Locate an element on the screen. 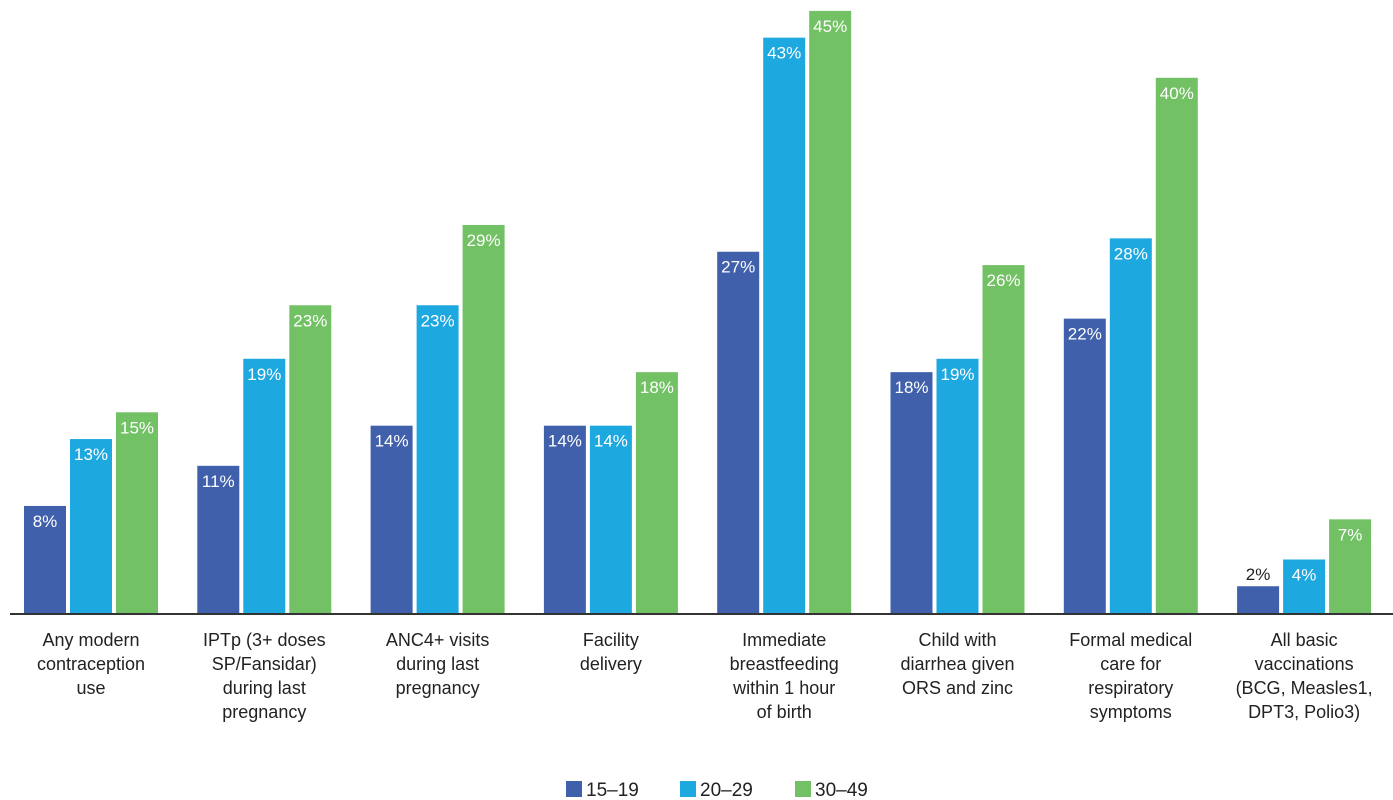 The height and width of the screenshot is (800, 1393). category-label-line: Child with is located at coordinates (957, 640).